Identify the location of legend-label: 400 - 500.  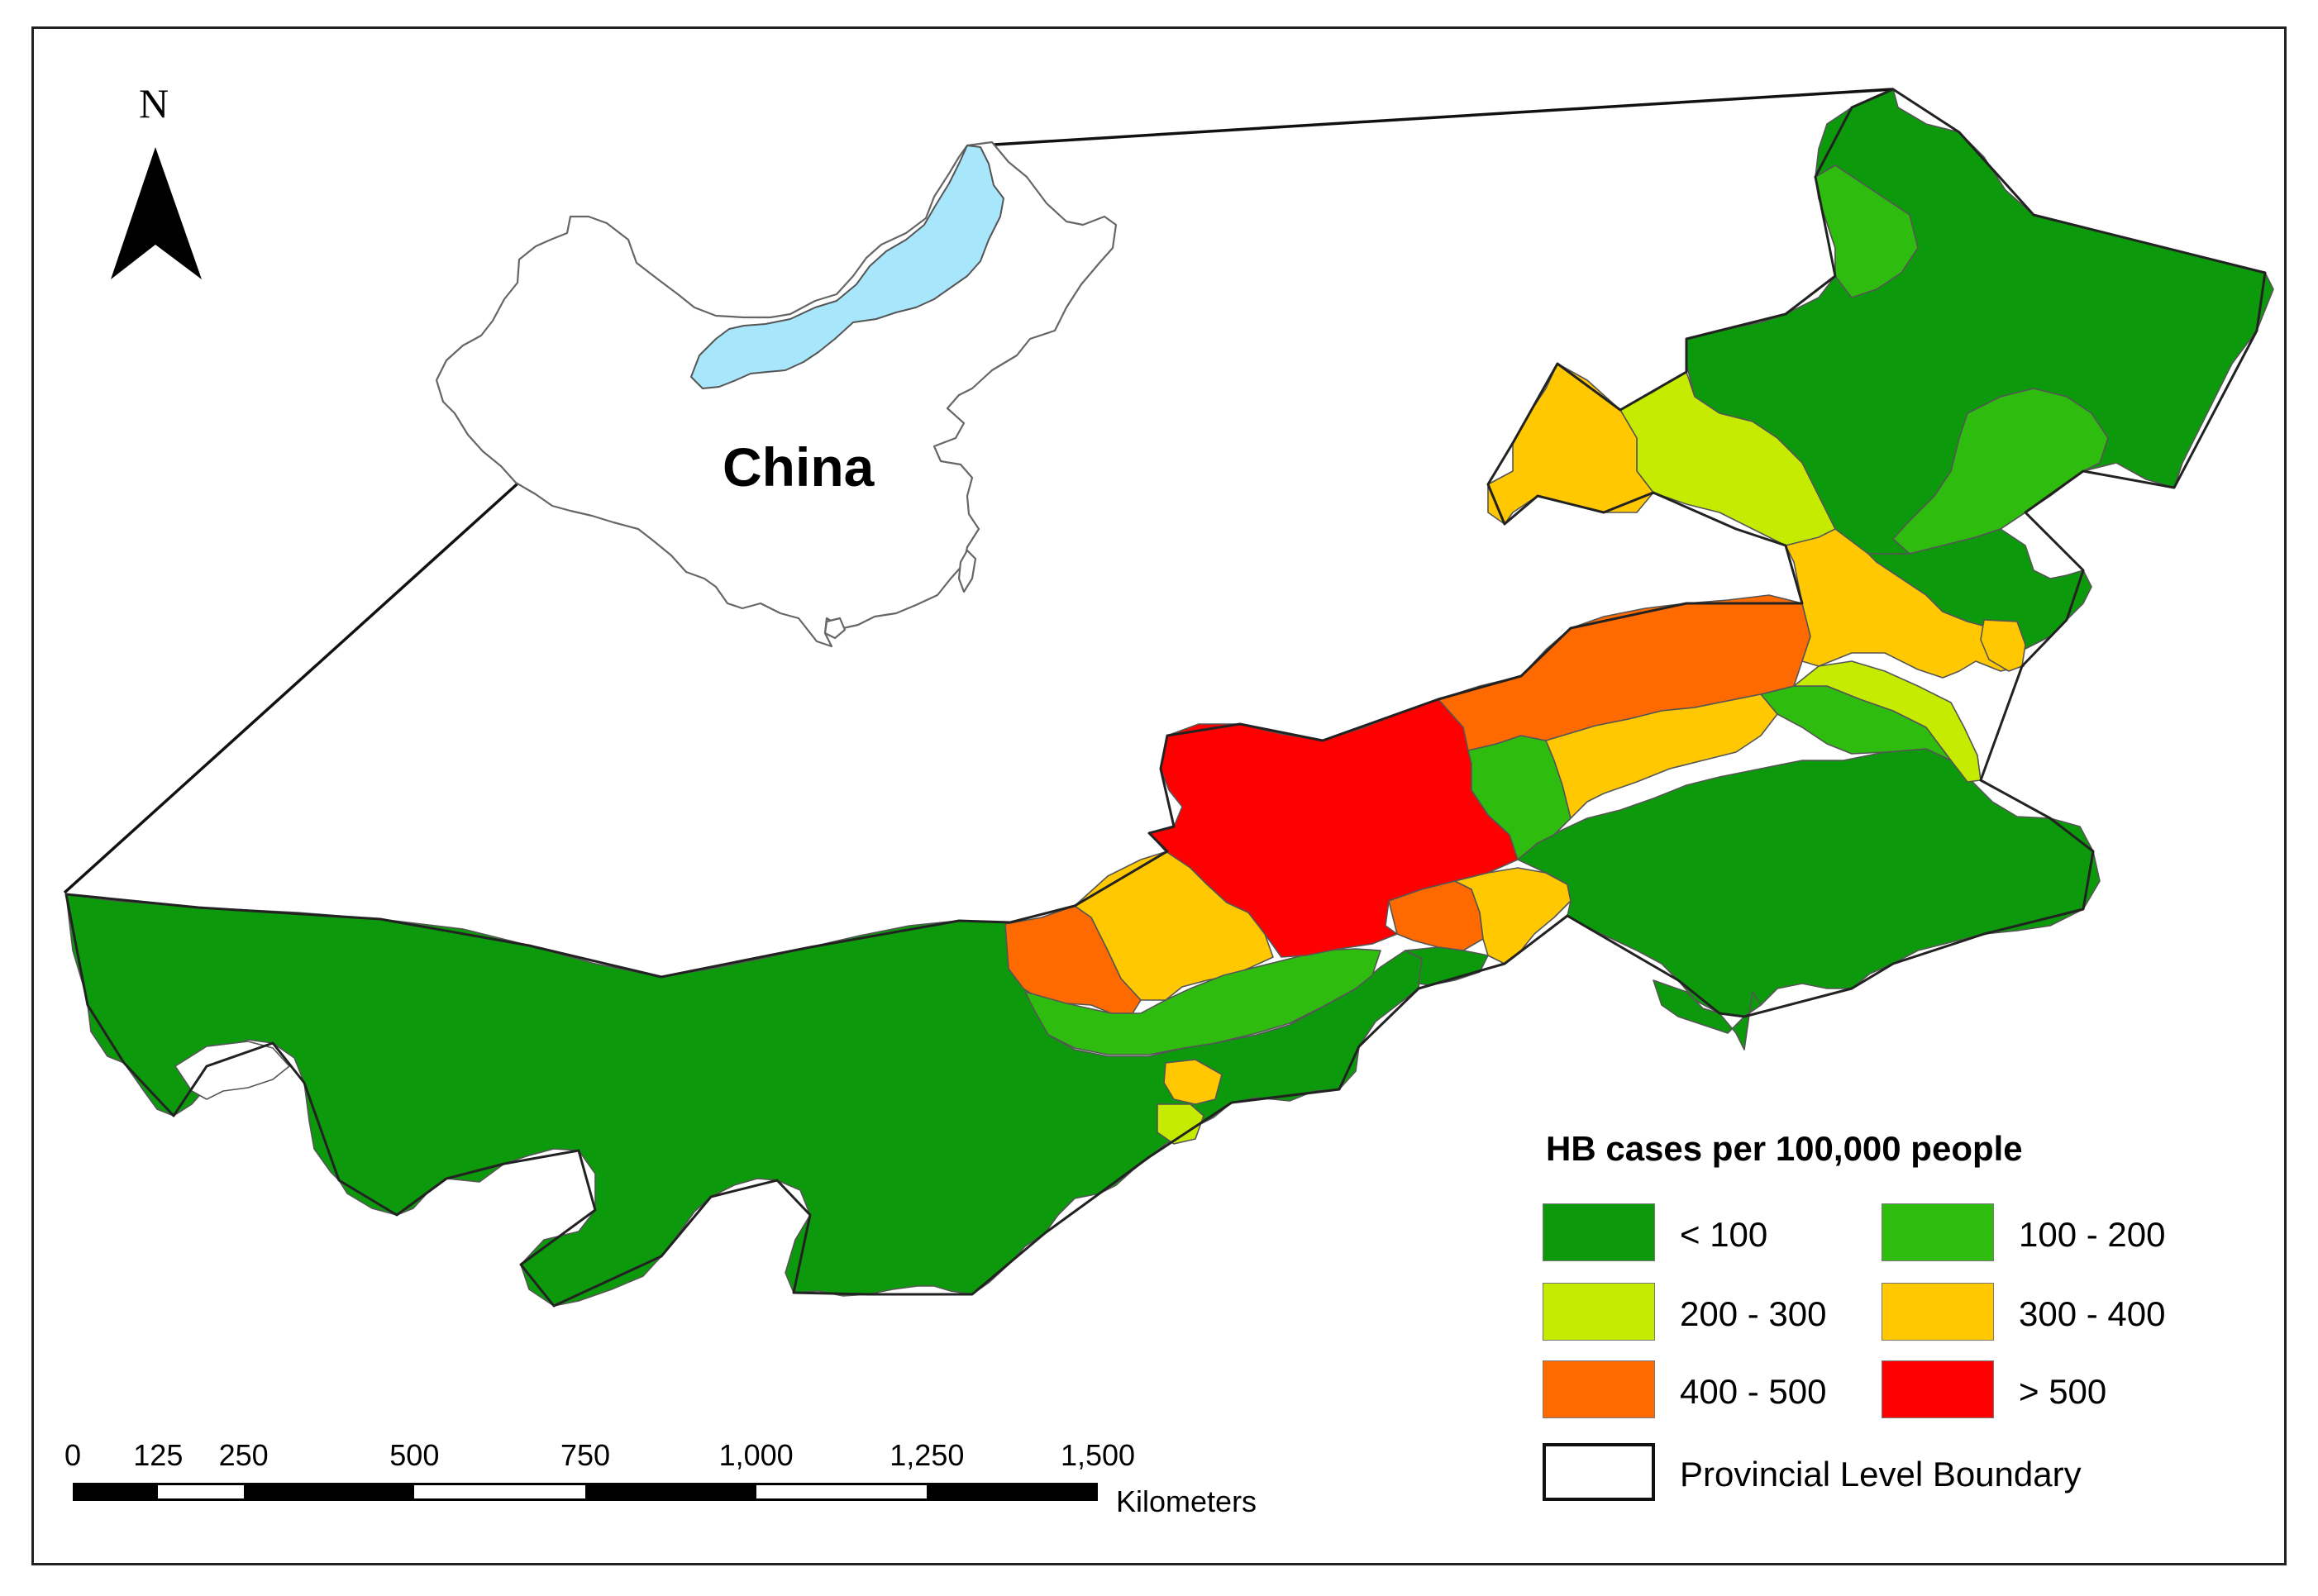
(1753, 1391).